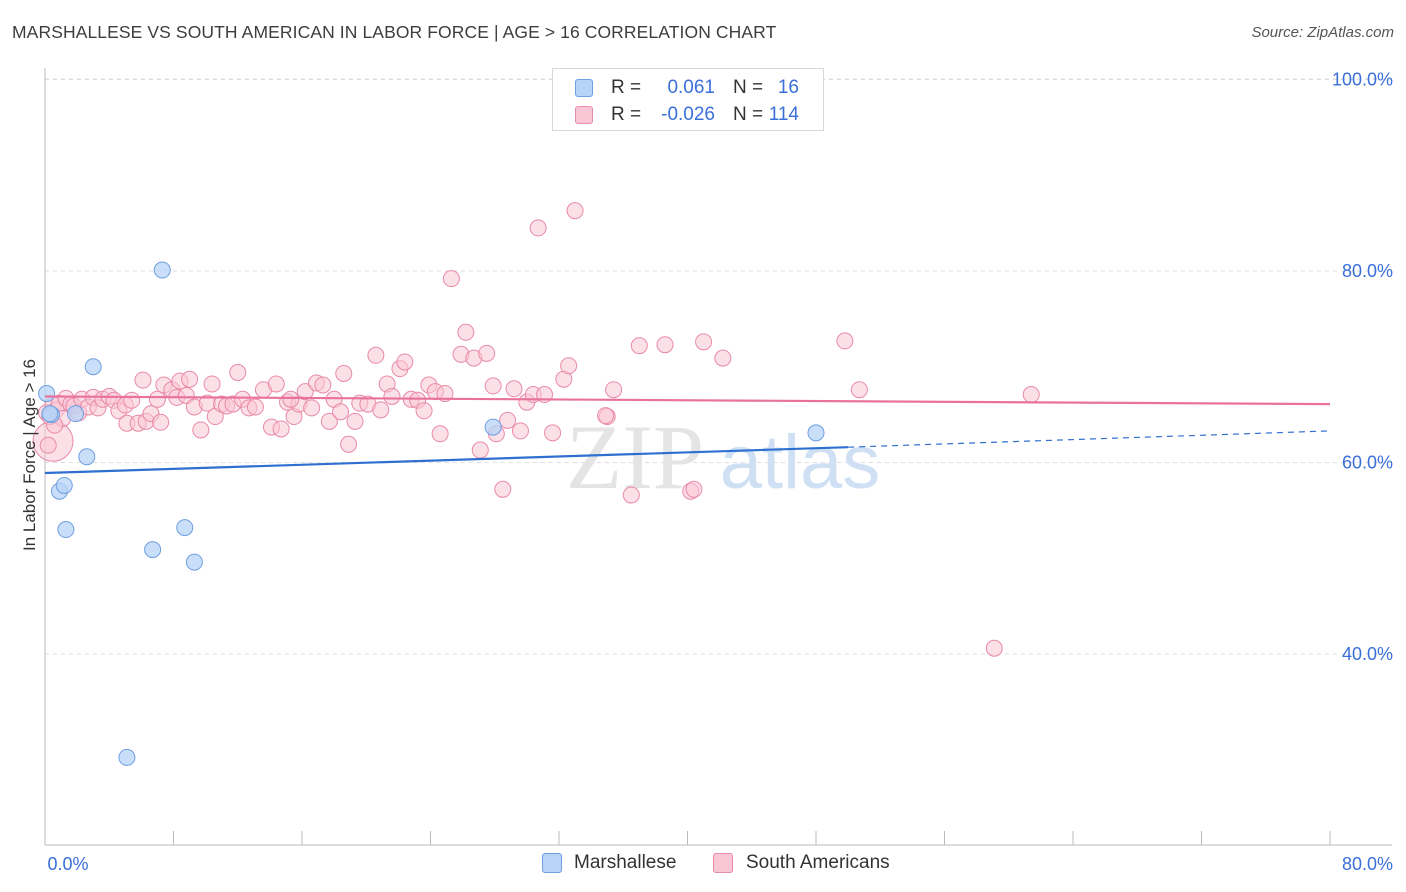 Image resolution: width=1406 pixels, height=892 pixels. I want to click on y-tick-label: 100.0%, so click(1362, 80).